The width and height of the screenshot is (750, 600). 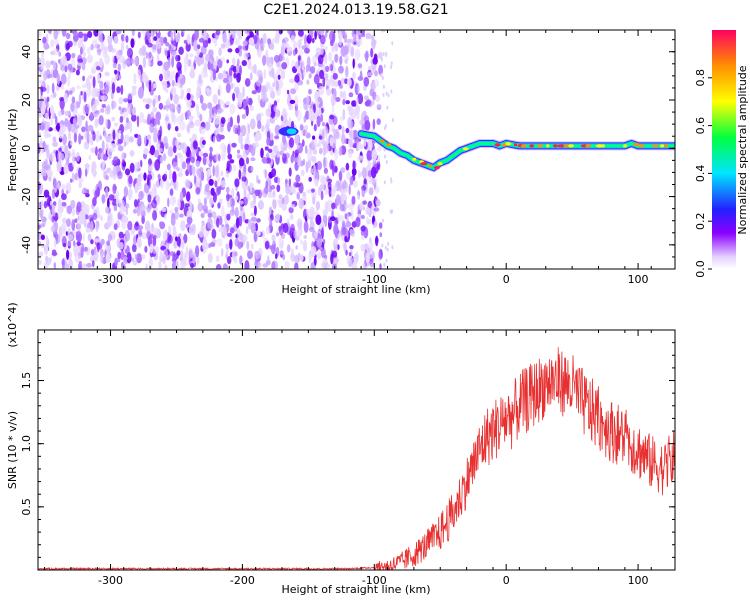 I want to click on ytick-label: 20, so click(x=26, y=100).